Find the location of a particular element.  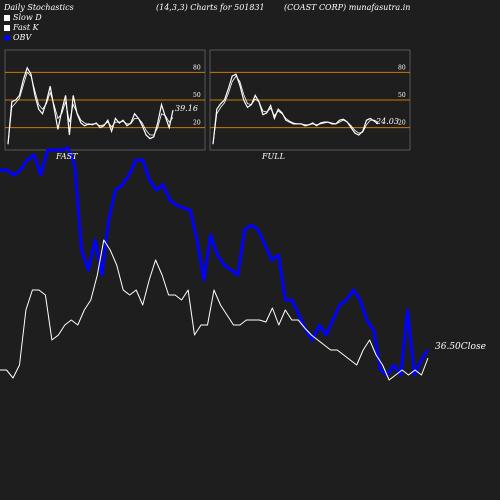

header-left: Daily Stochastics is located at coordinates (39, 7).